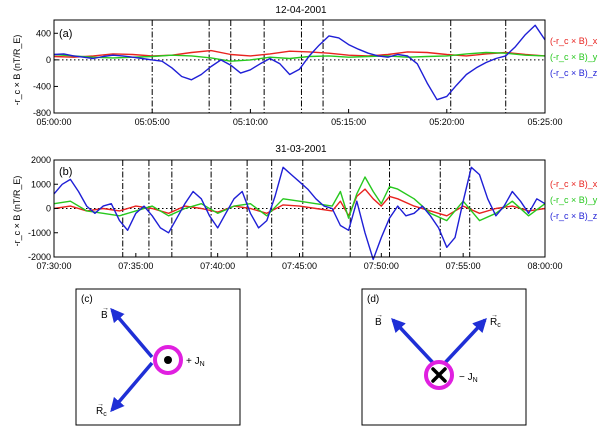  I want to click on ytick-label-a-1: -400, so click(42, 86).